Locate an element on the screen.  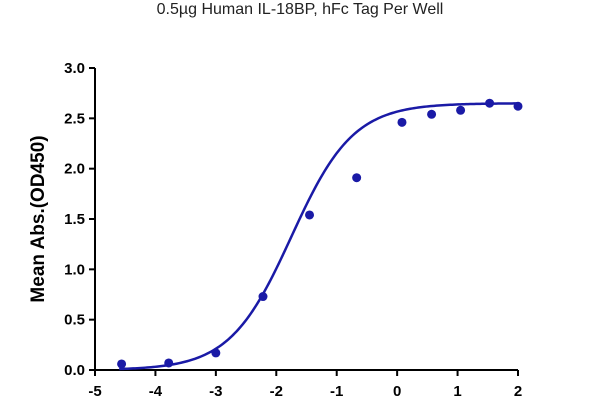
x-tick-label: 2 is located at coordinates (518, 391).